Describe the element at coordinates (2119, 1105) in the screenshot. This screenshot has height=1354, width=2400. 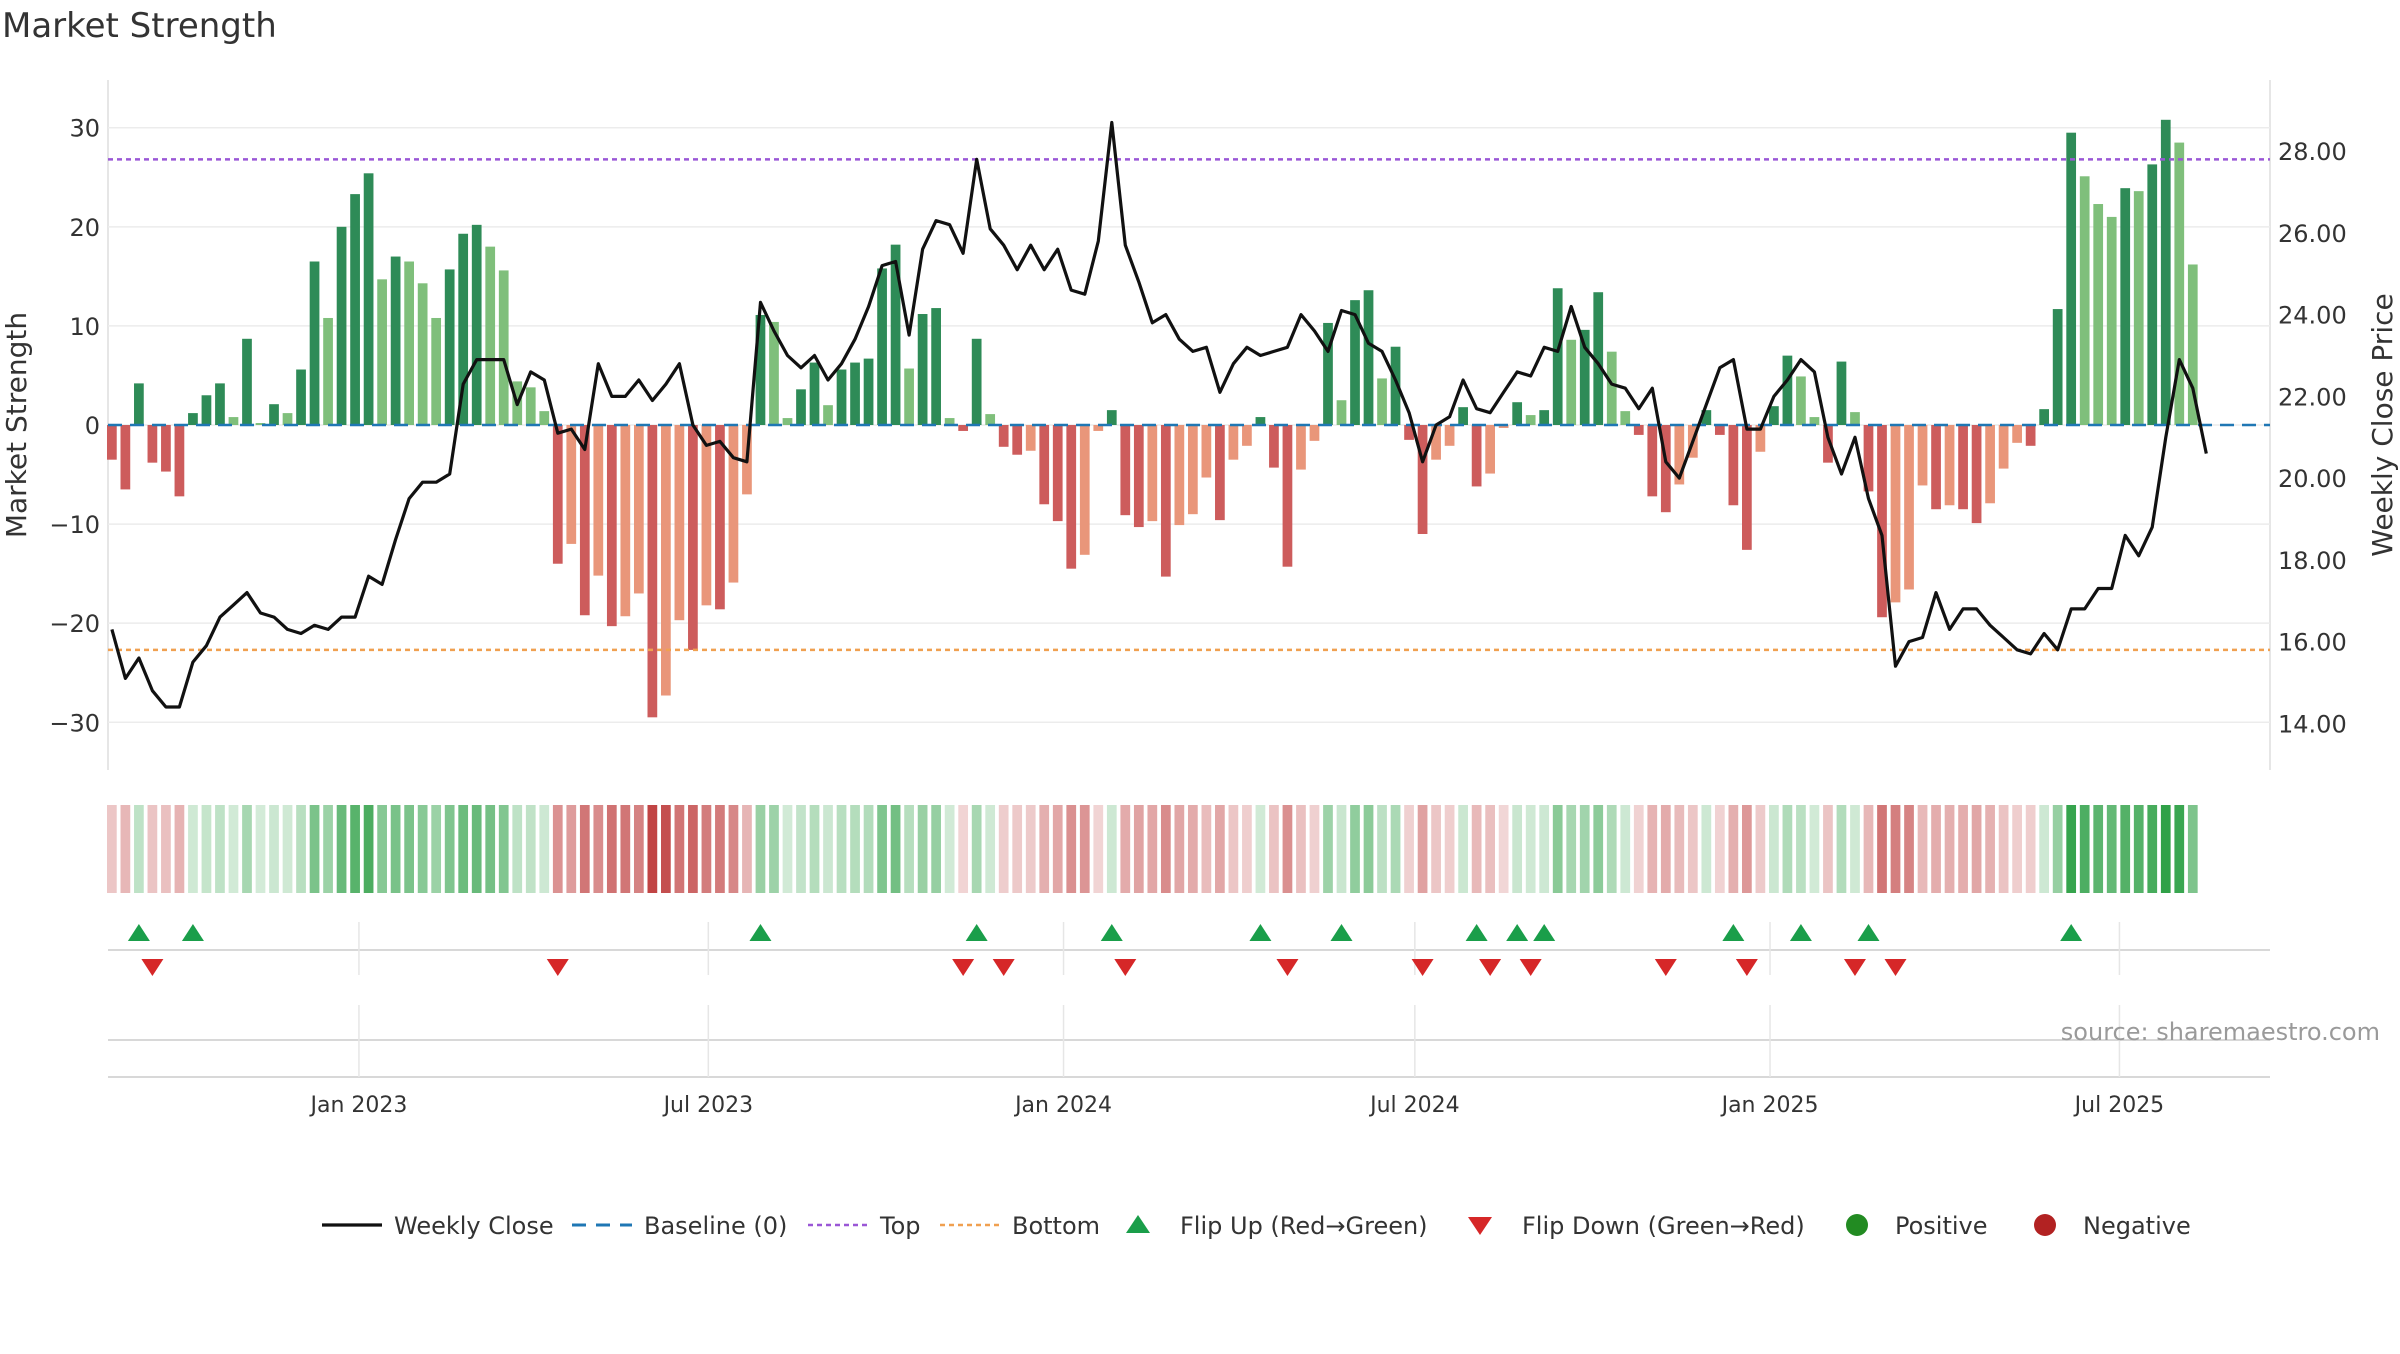
I see `x-tick-label: Jul 2025` at that location.